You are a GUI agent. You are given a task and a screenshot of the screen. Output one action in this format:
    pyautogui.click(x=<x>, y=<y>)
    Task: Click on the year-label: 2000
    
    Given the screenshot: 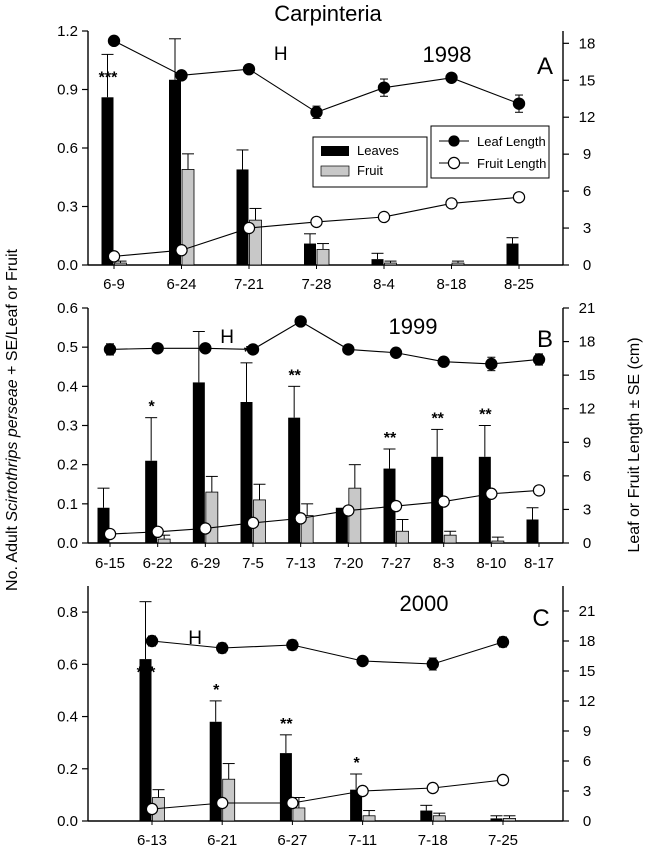 What is the action you would take?
    pyautogui.click(x=424, y=603)
    